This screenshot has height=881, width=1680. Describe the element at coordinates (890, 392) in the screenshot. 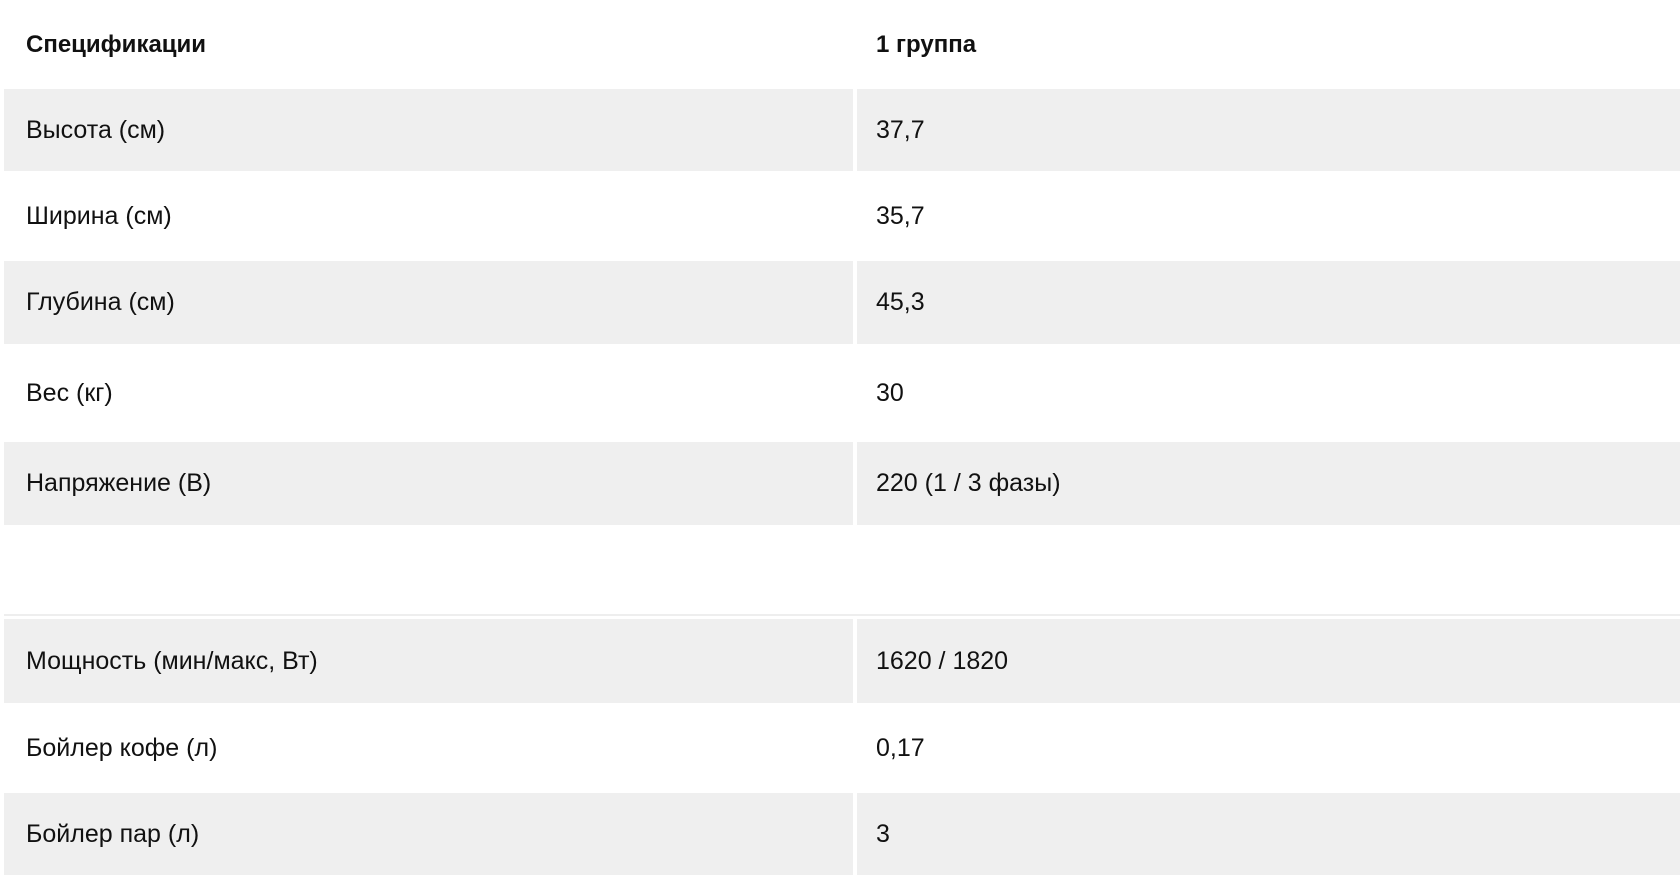

I see `row-value: 30` at that location.